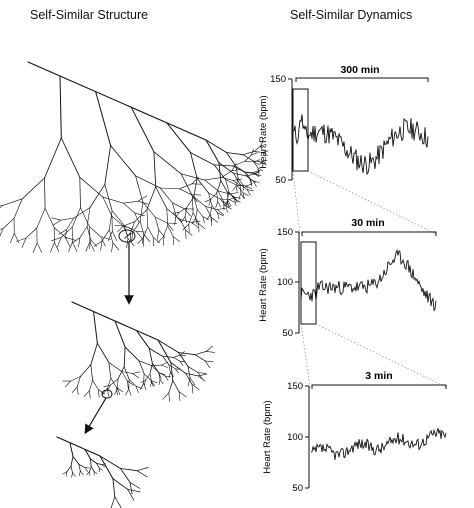 The image size is (474, 508). I want to click on panel-30min: 150 100 50 Heart Rate (bpm) 30 min, so click(347, 278).